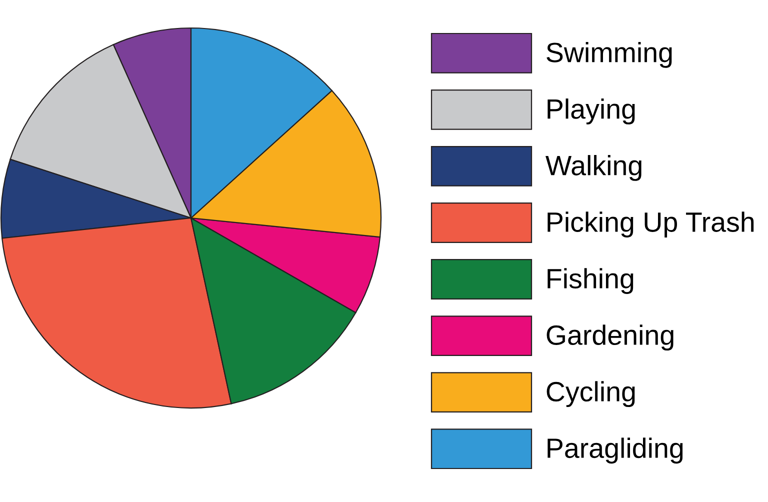  I want to click on legend-label: Cycling, so click(590, 394).